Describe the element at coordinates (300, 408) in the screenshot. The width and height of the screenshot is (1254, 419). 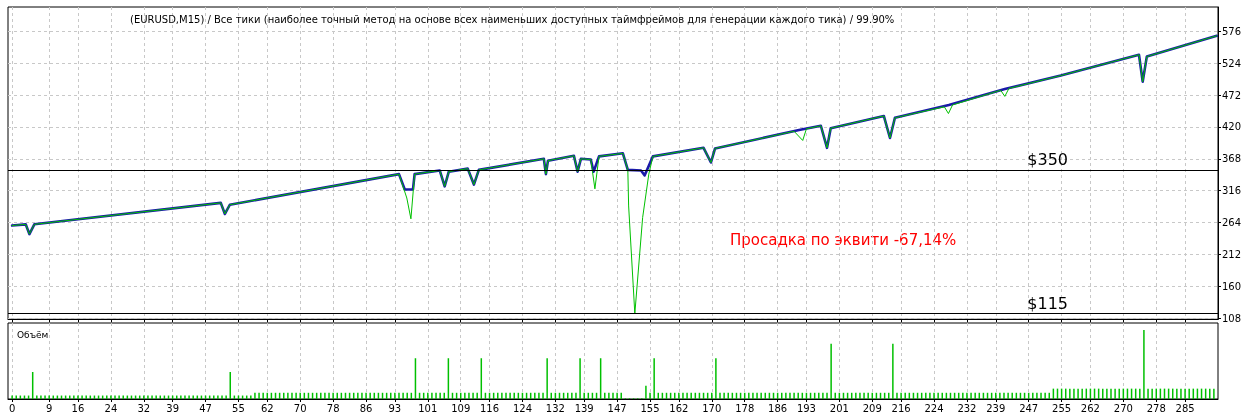
I see `x-tick-label: 70` at that location.